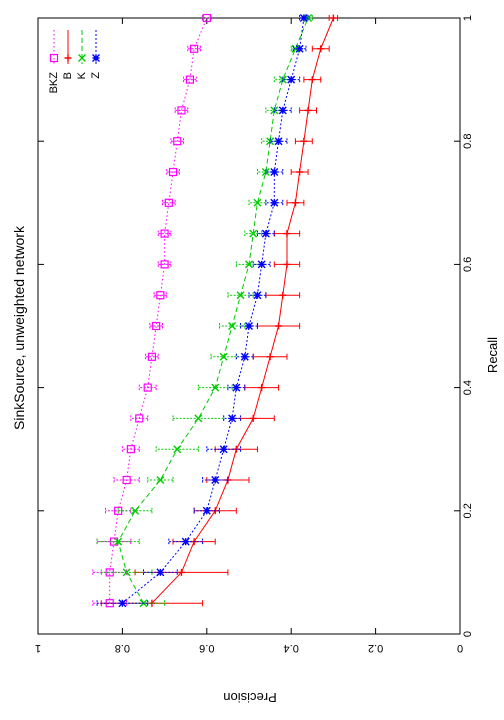 This screenshot has width=504, height=720. I want to click on y-tick-label: 0, so click(460, 648).